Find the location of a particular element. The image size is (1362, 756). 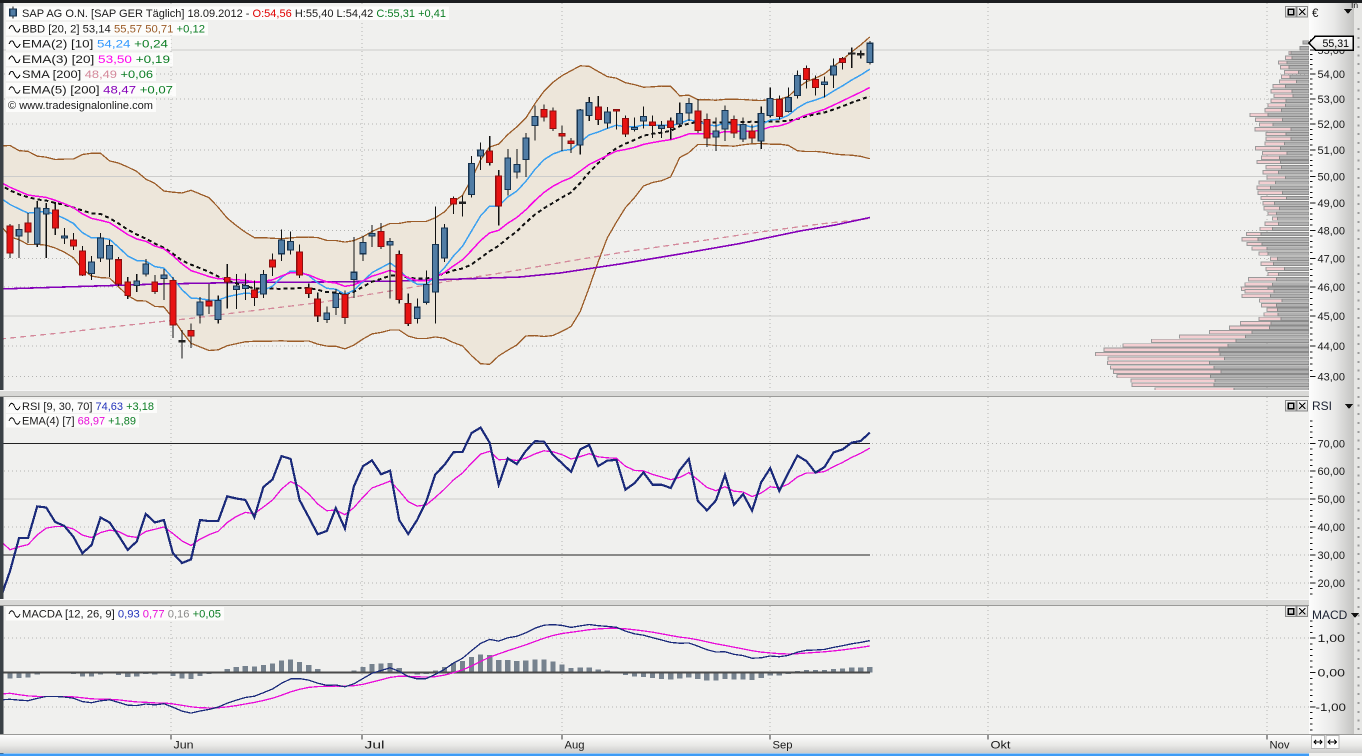

svg-text:BBD [20, 2] 53,14 55,57 50,71: BBD [20, 2] 53,14 55,57 50,71 +0,12 is located at coordinates (113, 29).